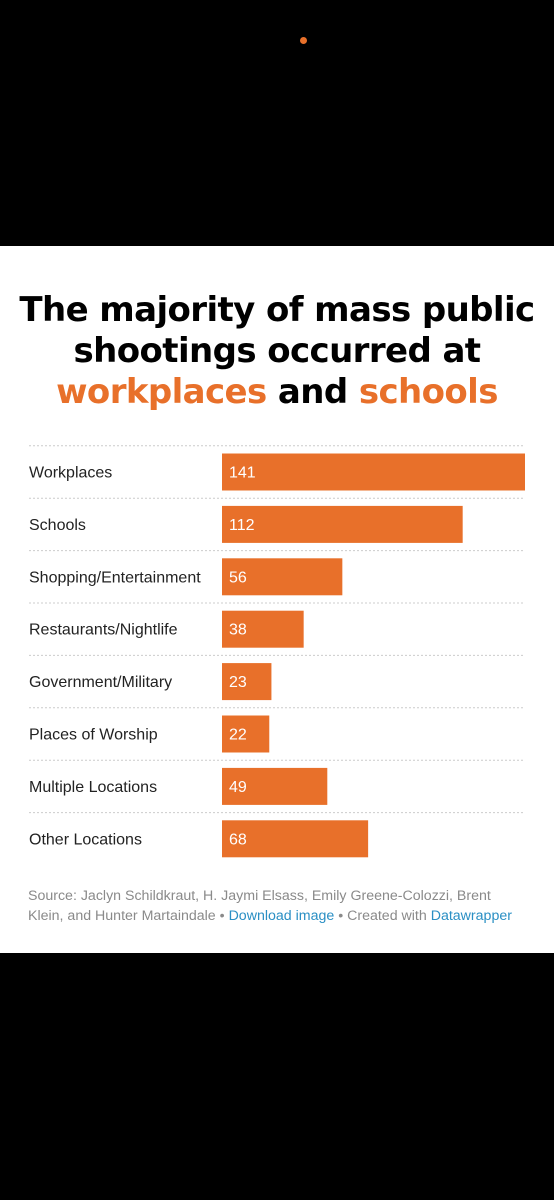 The height and width of the screenshot is (1200, 554). Describe the element at coordinates (161, 392) in the screenshot. I see `title-highlight-workplaces: workplaces` at that location.